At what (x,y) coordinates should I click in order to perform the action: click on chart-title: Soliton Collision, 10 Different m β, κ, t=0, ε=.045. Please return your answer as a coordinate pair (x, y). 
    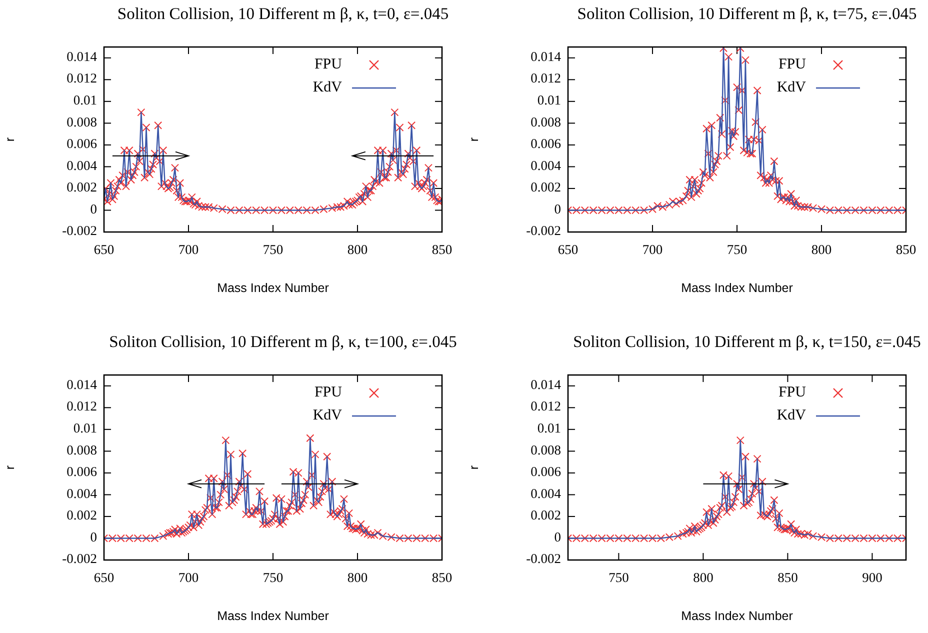
    Looking at the image, I should click on (283, 13).